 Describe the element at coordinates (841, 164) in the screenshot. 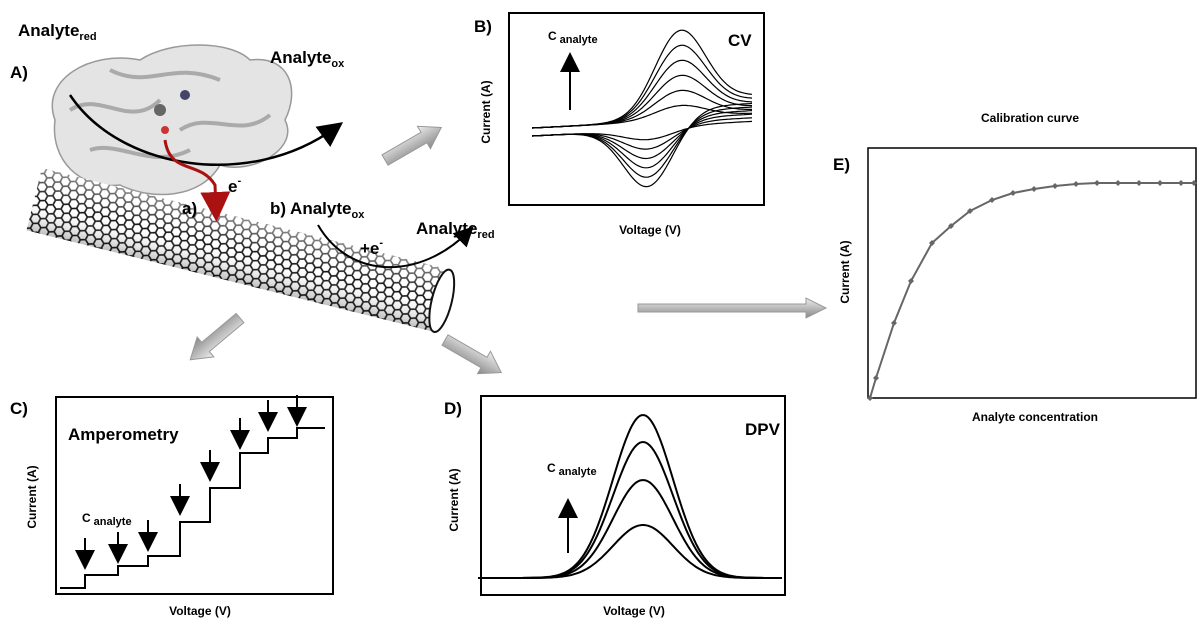

I see `panel-label: E)` at that location.